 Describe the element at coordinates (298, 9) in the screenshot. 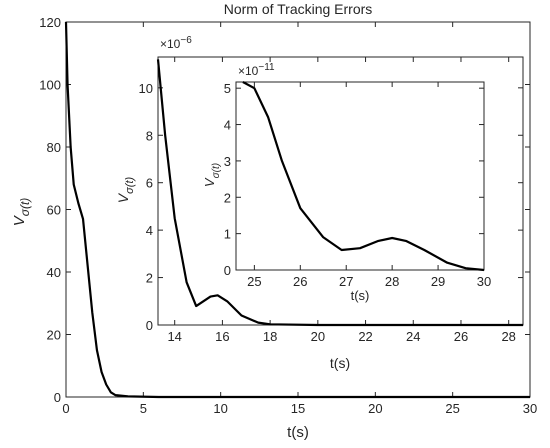

I see `chart-title: Norm of Tracking Errors` at that location.